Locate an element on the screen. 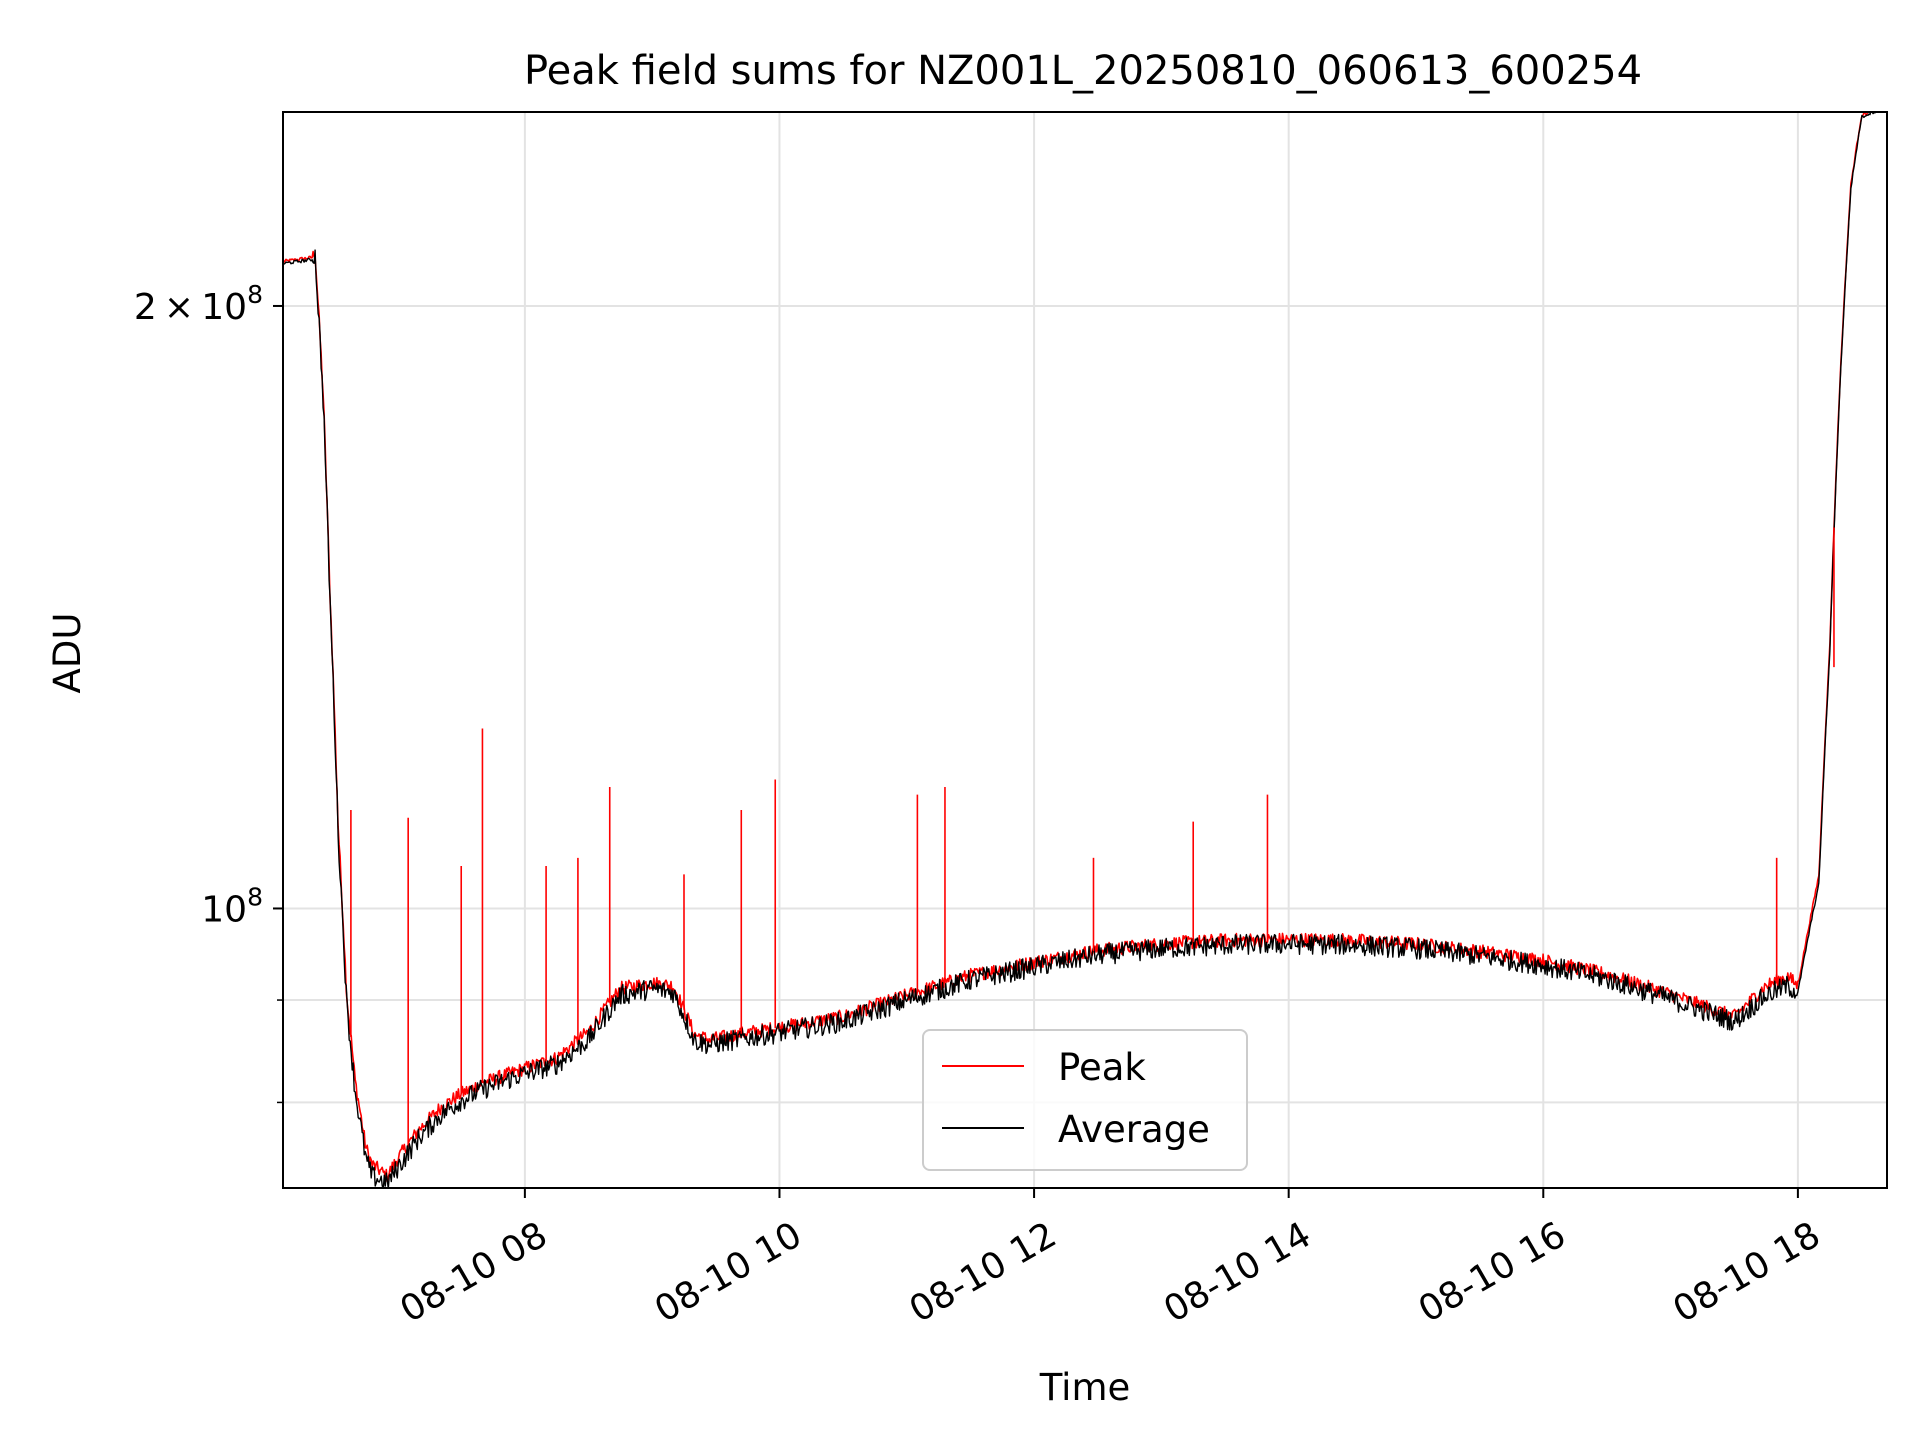 The width and height of the screenshot is (1920, 1440). y-axis: 2 × 108 108 is located at coordinates (208, 692).